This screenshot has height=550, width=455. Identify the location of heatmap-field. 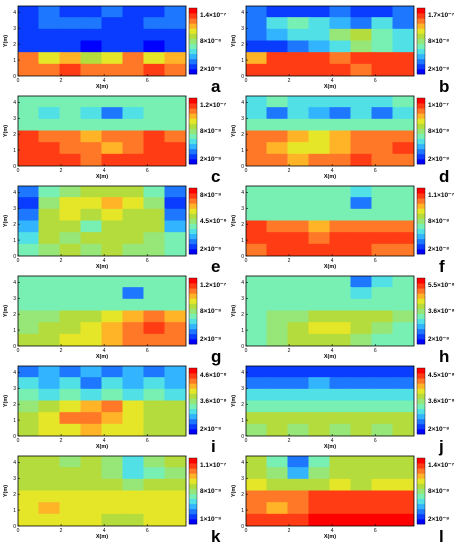
(102, 491).